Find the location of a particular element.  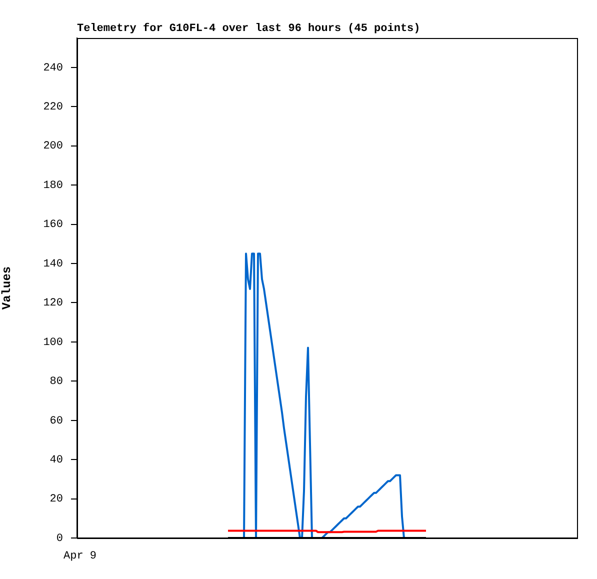

text: Apr 9 is located at coordinates (80, 556).